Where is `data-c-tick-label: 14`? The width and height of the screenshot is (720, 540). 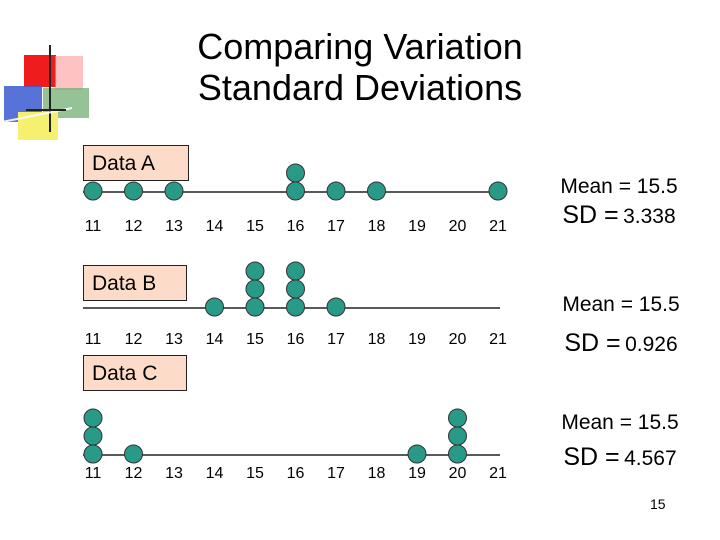
data-c-tick-label: 14 is located at coordinates (215, 473).